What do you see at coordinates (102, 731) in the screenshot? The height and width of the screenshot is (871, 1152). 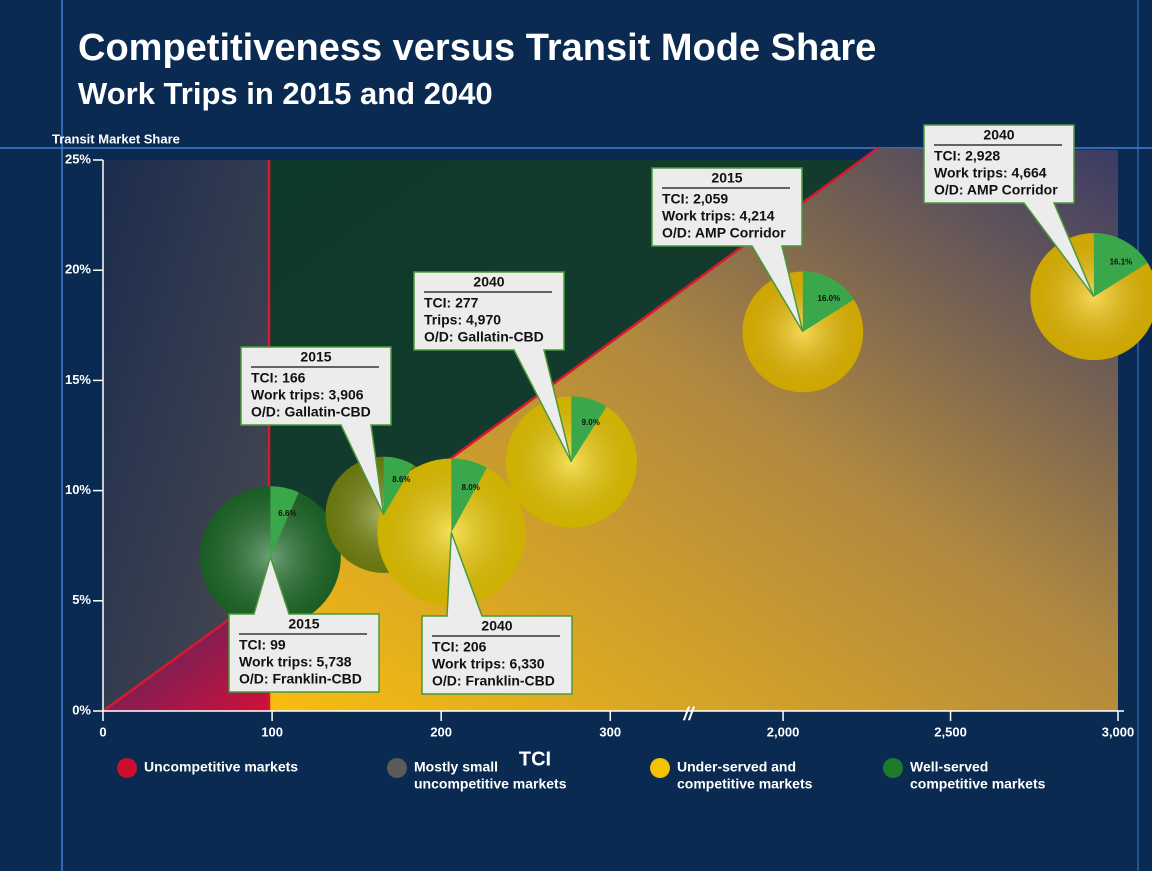 I see `x-tick-label: 0` at bounding box center [102, 731].